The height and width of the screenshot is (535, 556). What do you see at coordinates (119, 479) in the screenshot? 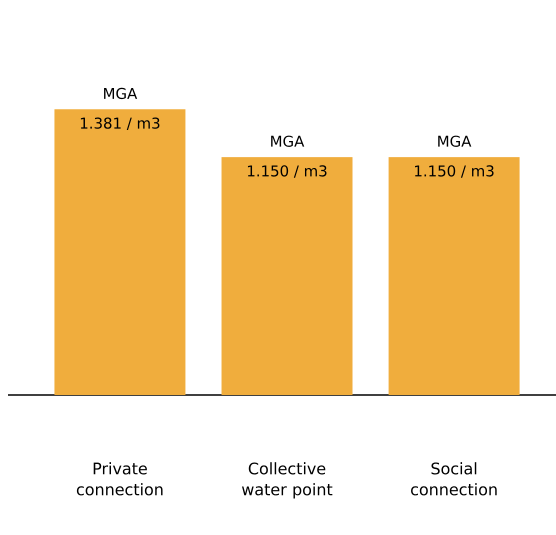
I see `x-tick-label: Private connection` at bounding box center [119, 479].